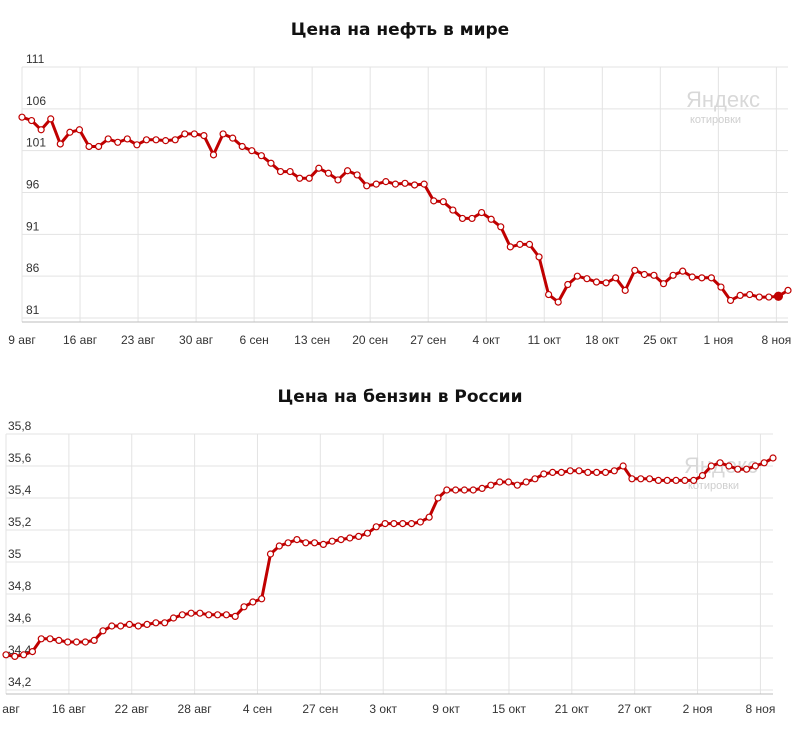 This screenshot has width=800, height=735. I want to click on x-tick-label: 6 сен, so click(253, 340).